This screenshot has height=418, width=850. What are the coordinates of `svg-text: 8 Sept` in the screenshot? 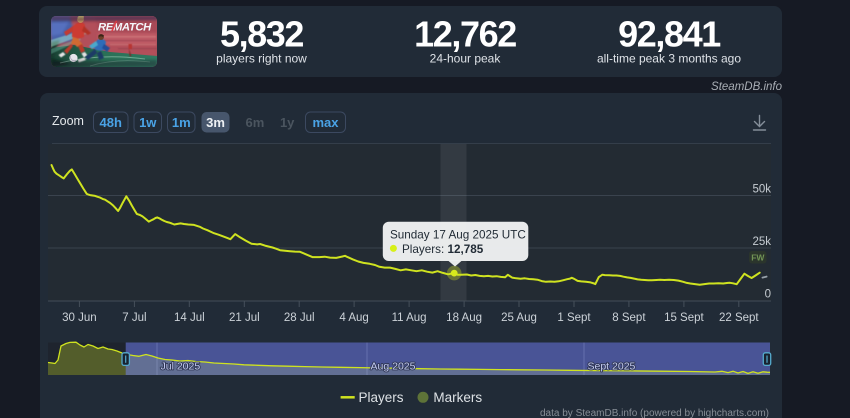 It's located at (629, 318).